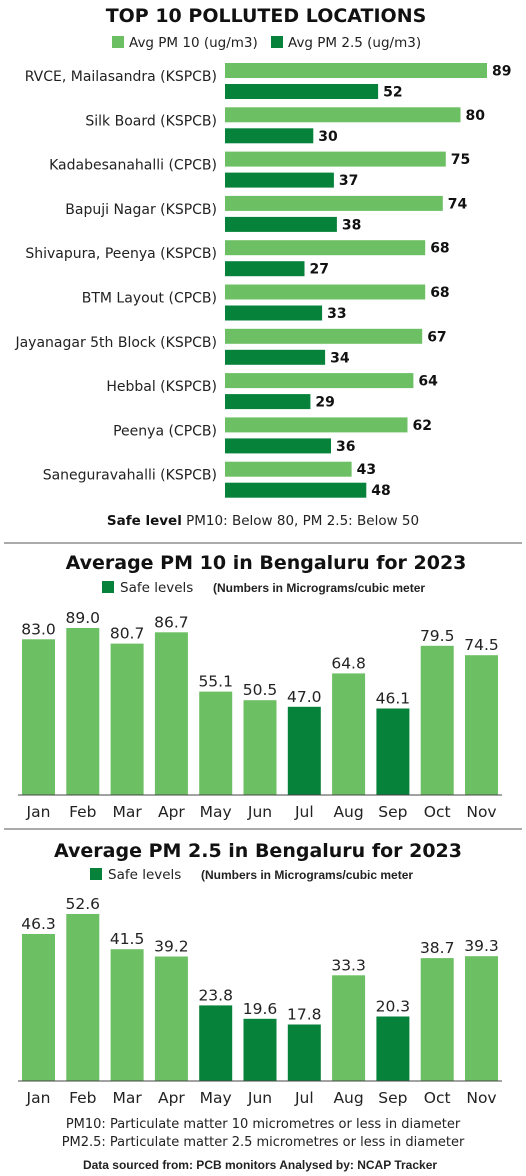 This screenshot has height=1176, width=526. What do you see at coordinates (82, 1098) in the screenshot?
I see `pm25-month-month-label: Feb` at bounding box center [82, 1098].